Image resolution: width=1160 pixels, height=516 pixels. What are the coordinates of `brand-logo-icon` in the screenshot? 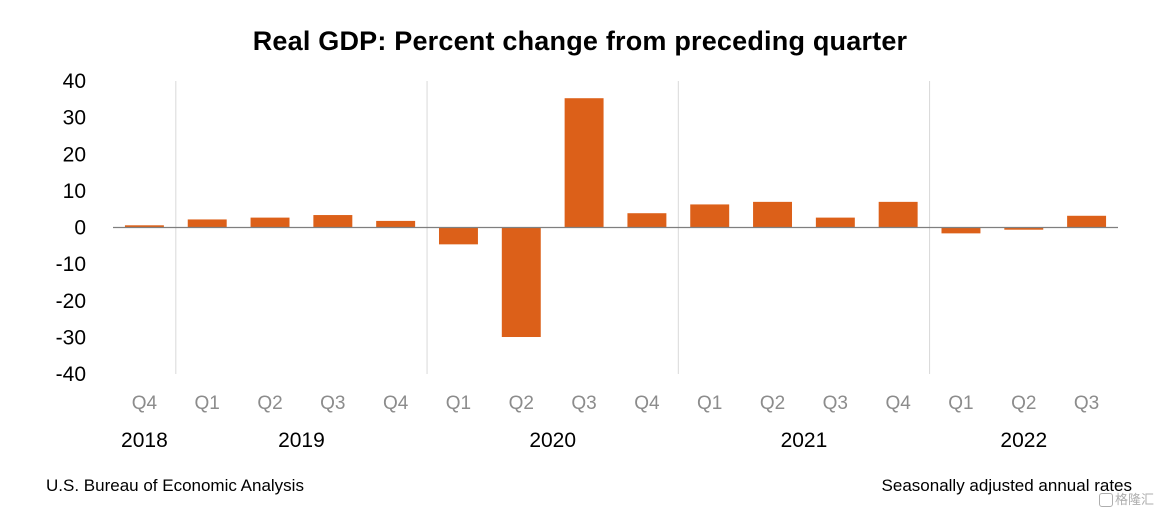 It's located at (1105, 500).